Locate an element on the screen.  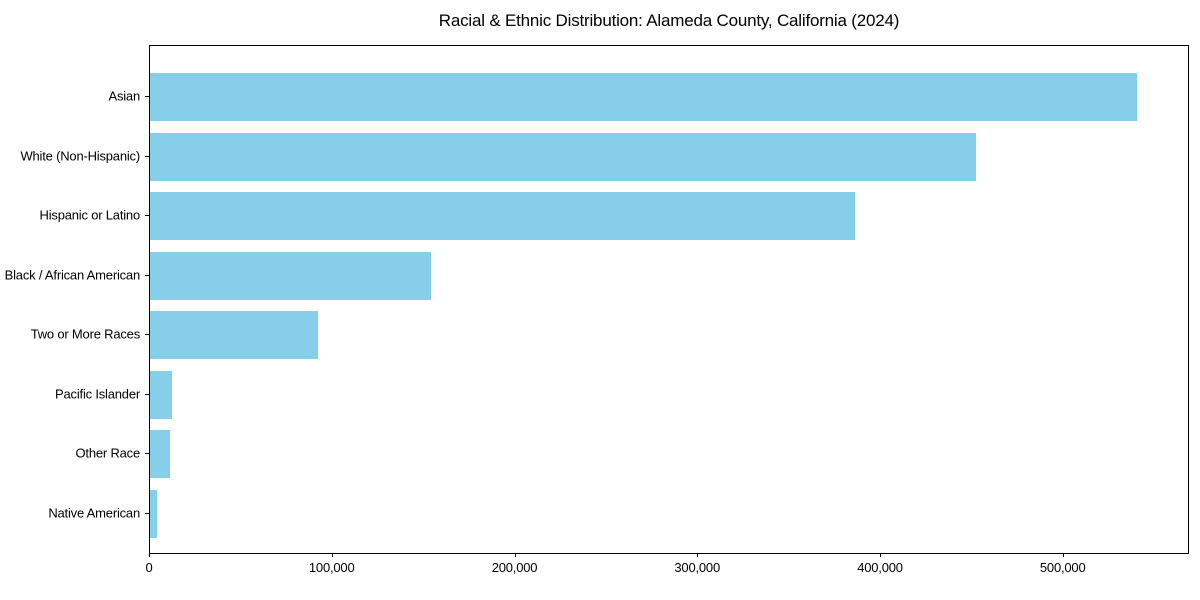
y-tick-label-other-race: Other Race is located at coordinates (108, 453).